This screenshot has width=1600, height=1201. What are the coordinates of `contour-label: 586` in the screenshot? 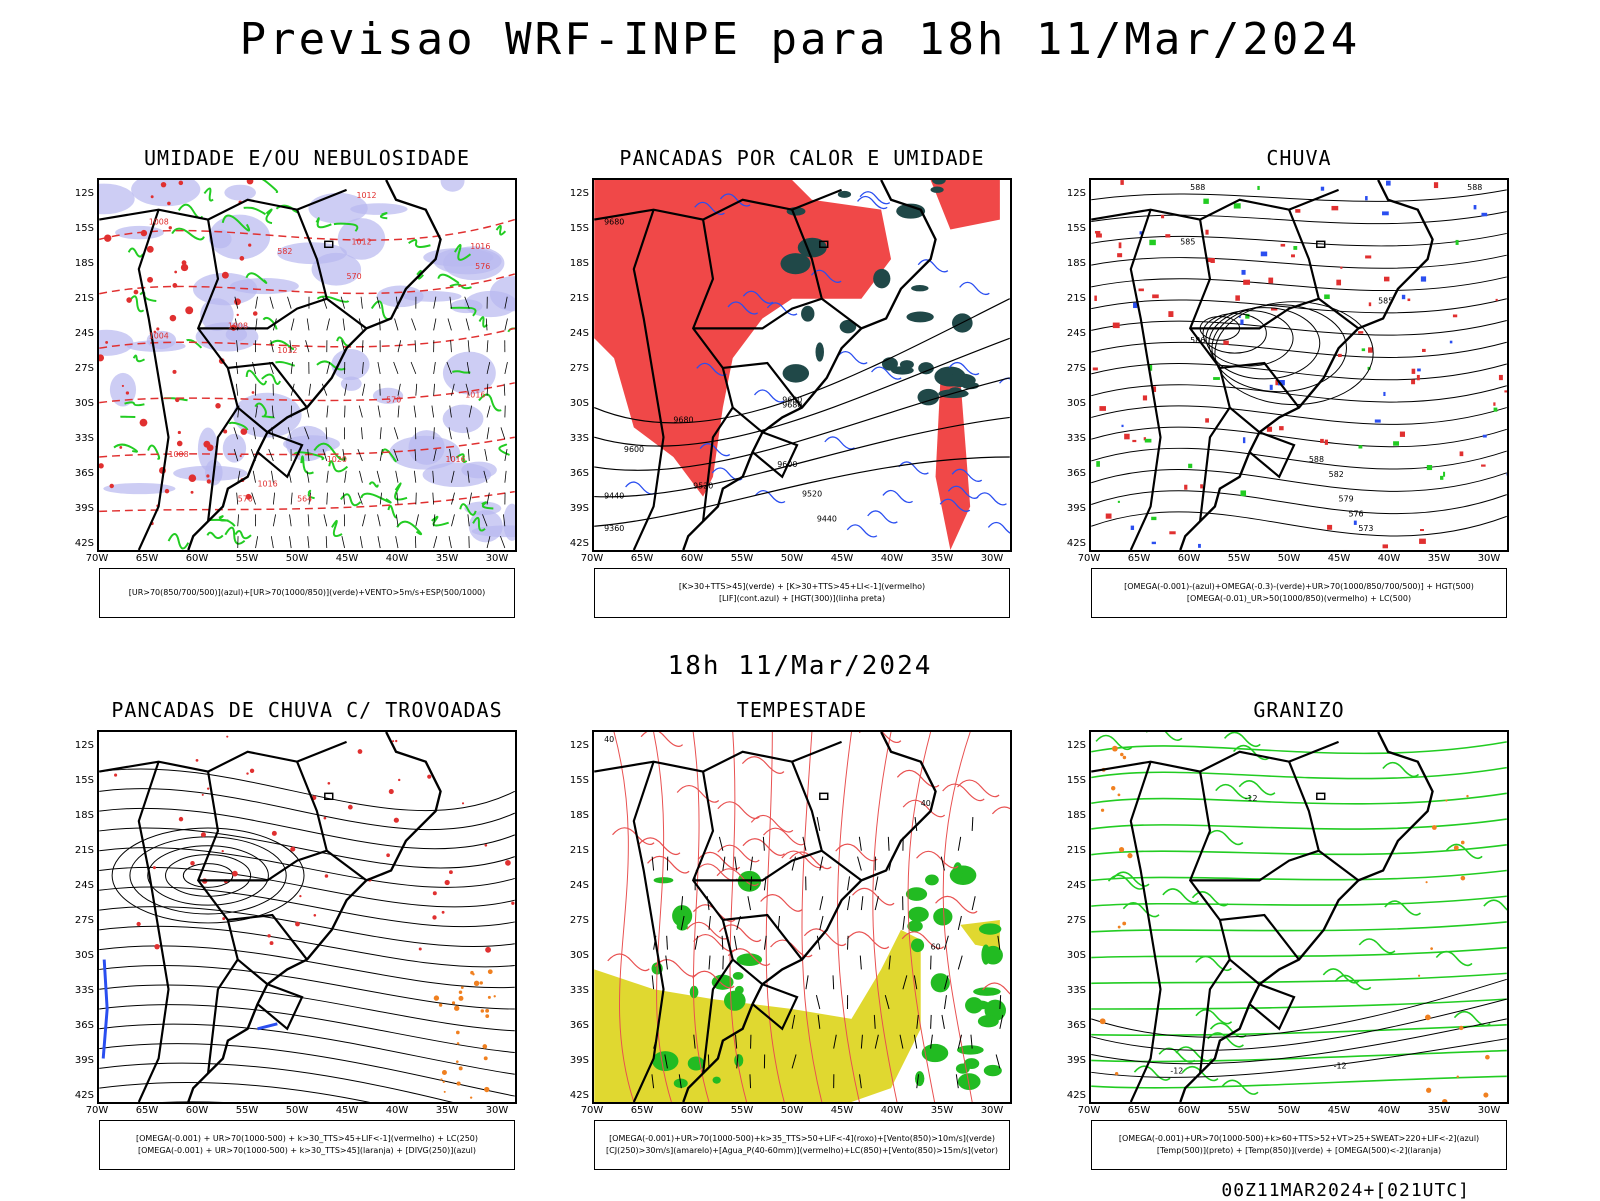 It's located at (1197, 340).